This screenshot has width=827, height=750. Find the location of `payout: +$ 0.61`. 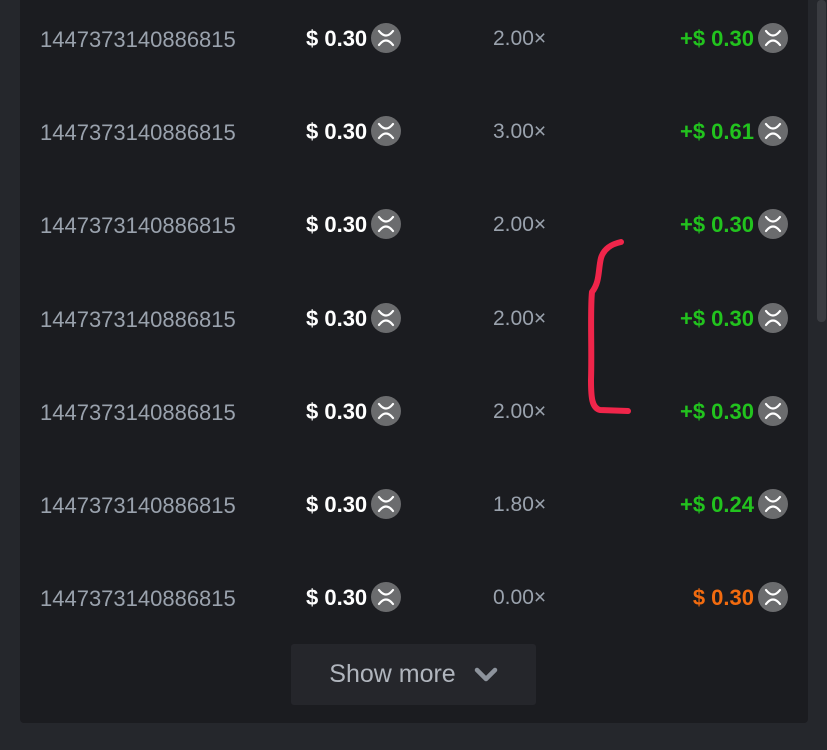

payout: +$ 0.61 is located at coordinates (733, 132).